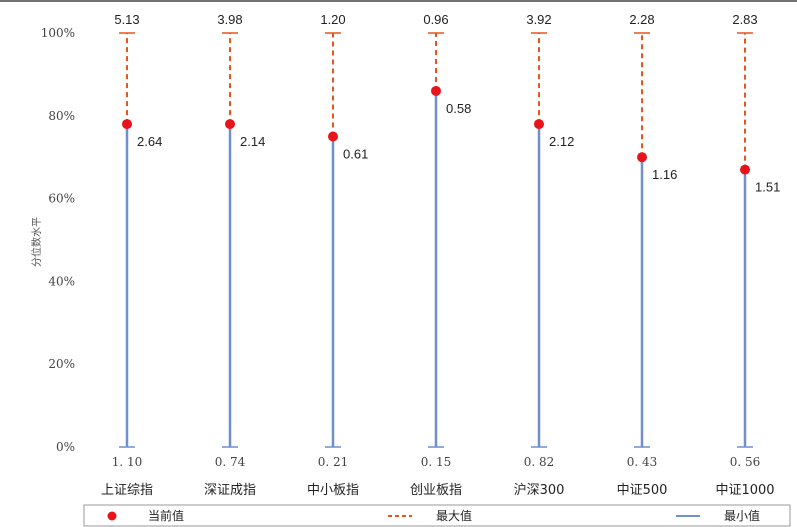 The image size is (797, 527). What do you see at coordinates (539, 462) in the screenshot?
I see `min-value-label: 0. 82` at bounding box center [539, 462].